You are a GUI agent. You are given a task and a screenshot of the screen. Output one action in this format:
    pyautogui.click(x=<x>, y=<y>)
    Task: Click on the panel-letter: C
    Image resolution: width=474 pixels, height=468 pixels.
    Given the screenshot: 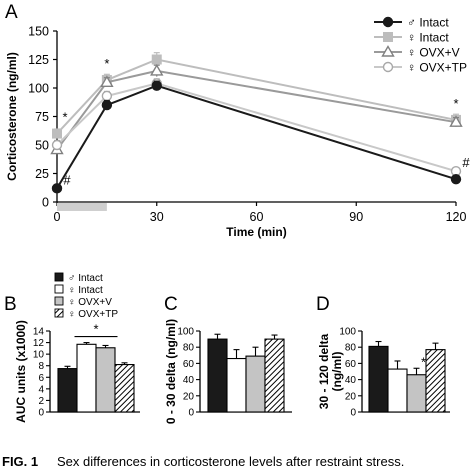 What is the action you would take?
    pyautogui.click(x=171, y=304)
    